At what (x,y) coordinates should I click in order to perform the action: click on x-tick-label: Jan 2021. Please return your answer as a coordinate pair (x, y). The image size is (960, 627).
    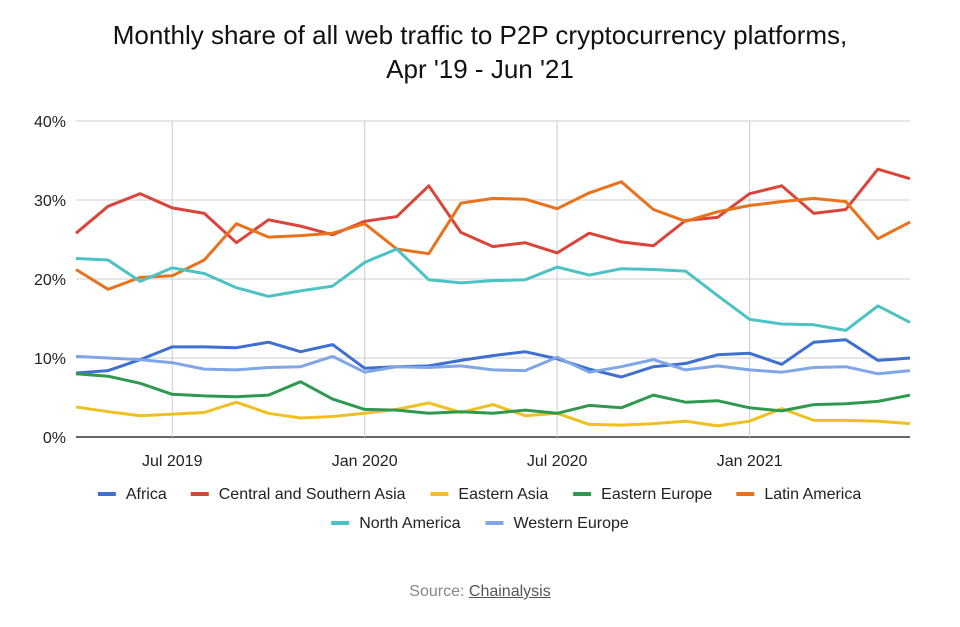
    Looking at the image, I should click on (750, 461).